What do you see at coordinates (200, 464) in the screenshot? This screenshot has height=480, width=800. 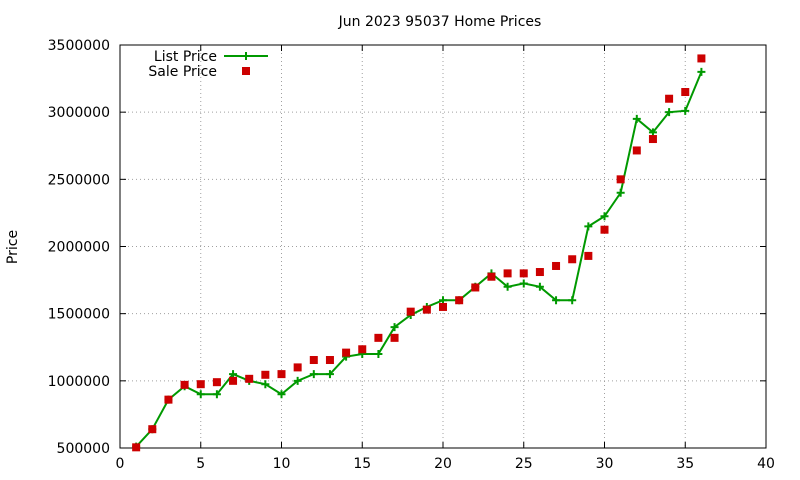 I see `x-tick-label: 5` at bounding box center [200, 464].